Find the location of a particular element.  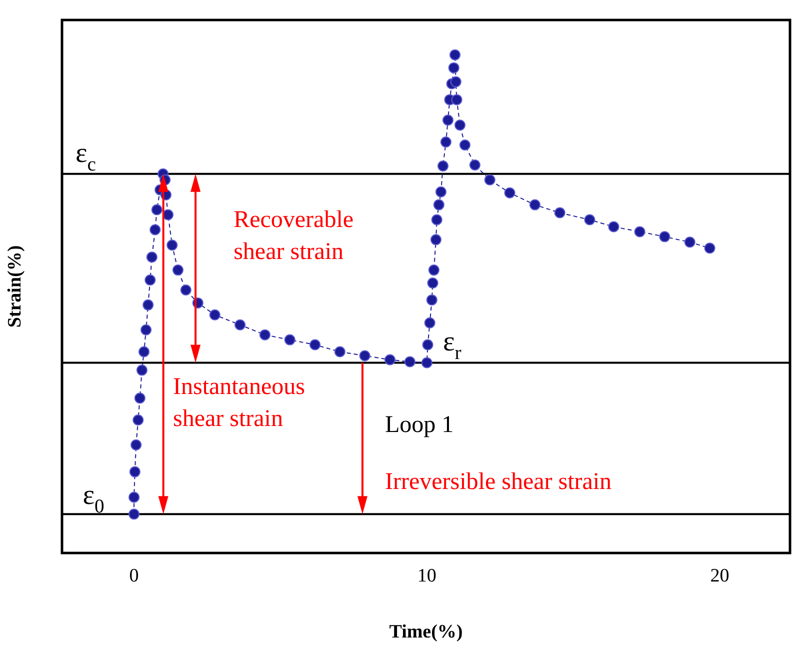

annotation: Instantaneous shear strain is located at coordinates (239, 403).